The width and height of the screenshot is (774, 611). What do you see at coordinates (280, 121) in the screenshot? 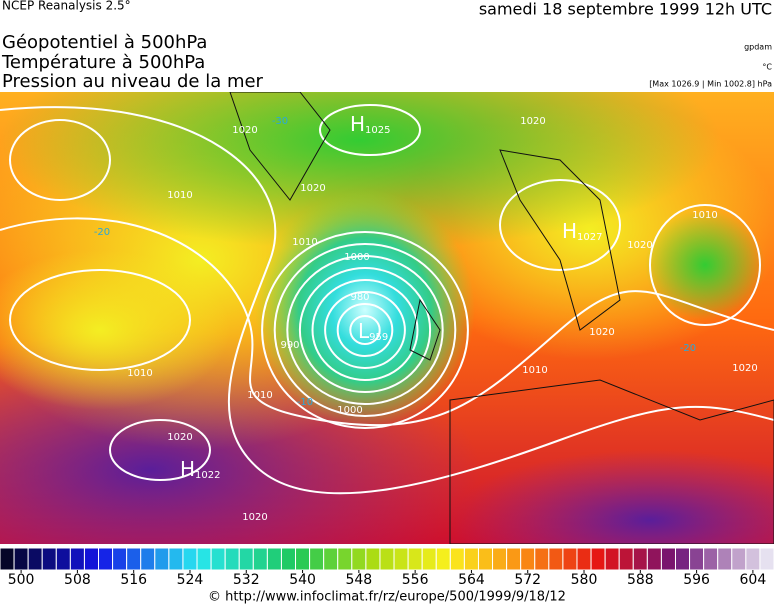
I see `contour-label: -30` at bounding box center [280, 121].